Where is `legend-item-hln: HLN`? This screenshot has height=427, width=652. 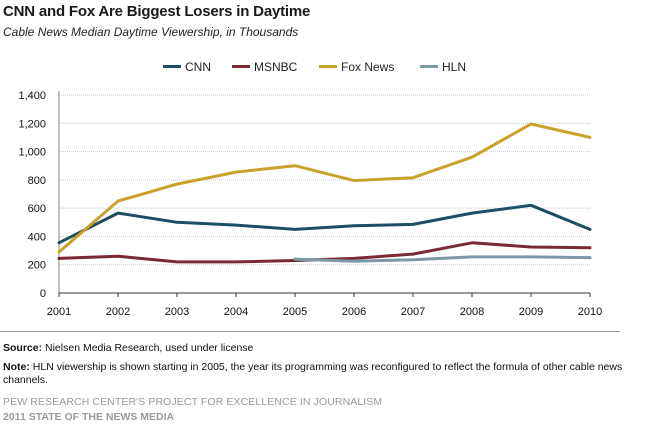
legend-item-hln: HLN is located at coordinates (443, 69).